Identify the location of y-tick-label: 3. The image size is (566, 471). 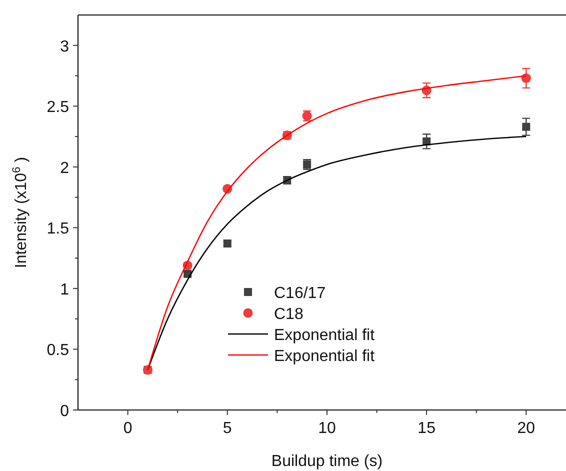
(65, 47).